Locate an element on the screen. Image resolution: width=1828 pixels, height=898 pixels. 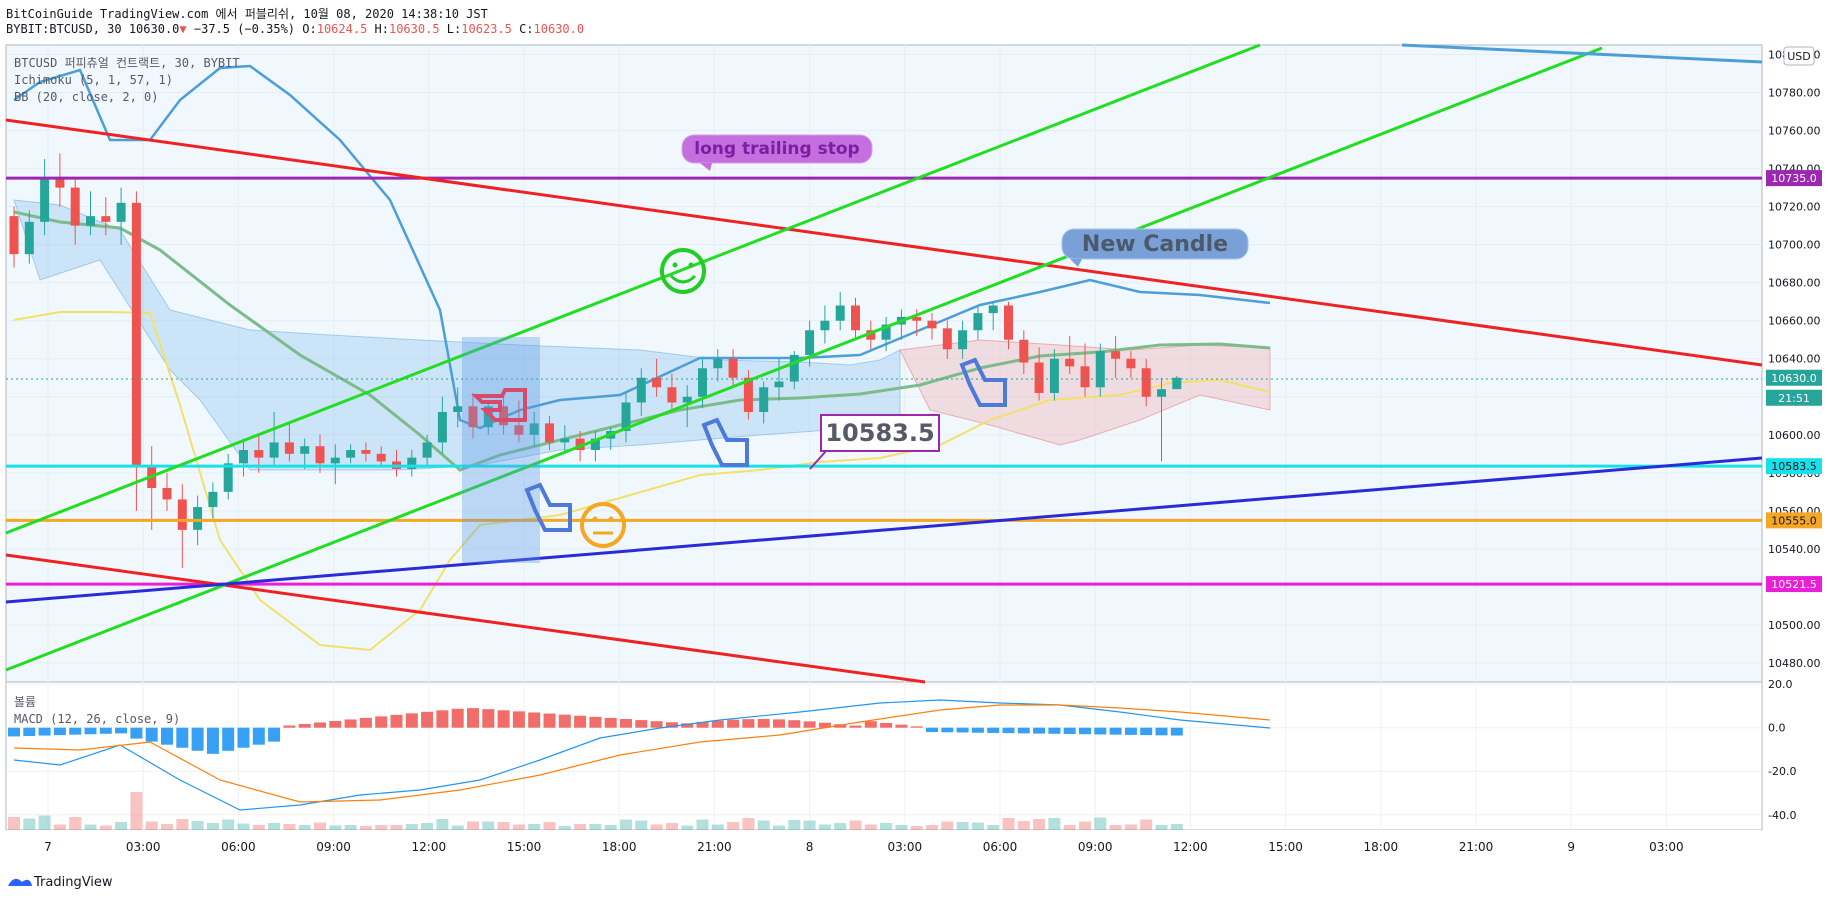
cloud-icon is located at coordinates (20, 882).